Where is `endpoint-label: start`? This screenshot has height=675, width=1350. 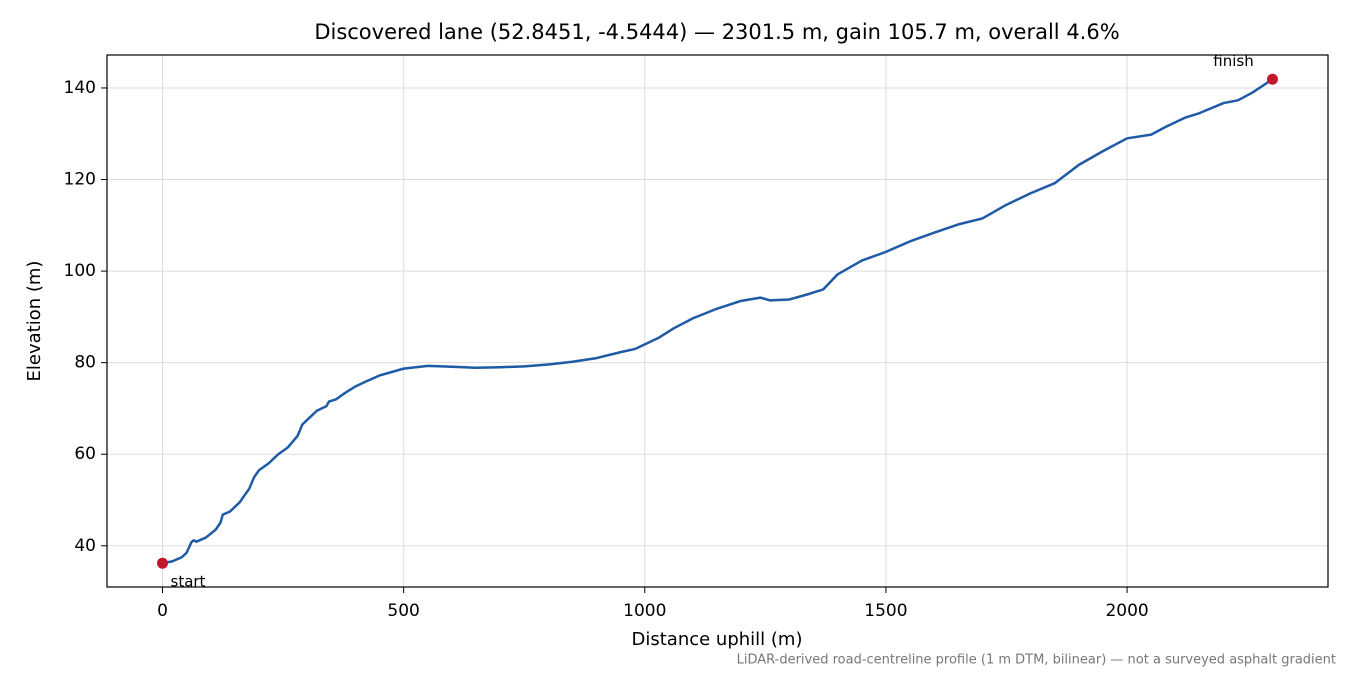
endpoint-label: start is located at coordinates (188, 582).